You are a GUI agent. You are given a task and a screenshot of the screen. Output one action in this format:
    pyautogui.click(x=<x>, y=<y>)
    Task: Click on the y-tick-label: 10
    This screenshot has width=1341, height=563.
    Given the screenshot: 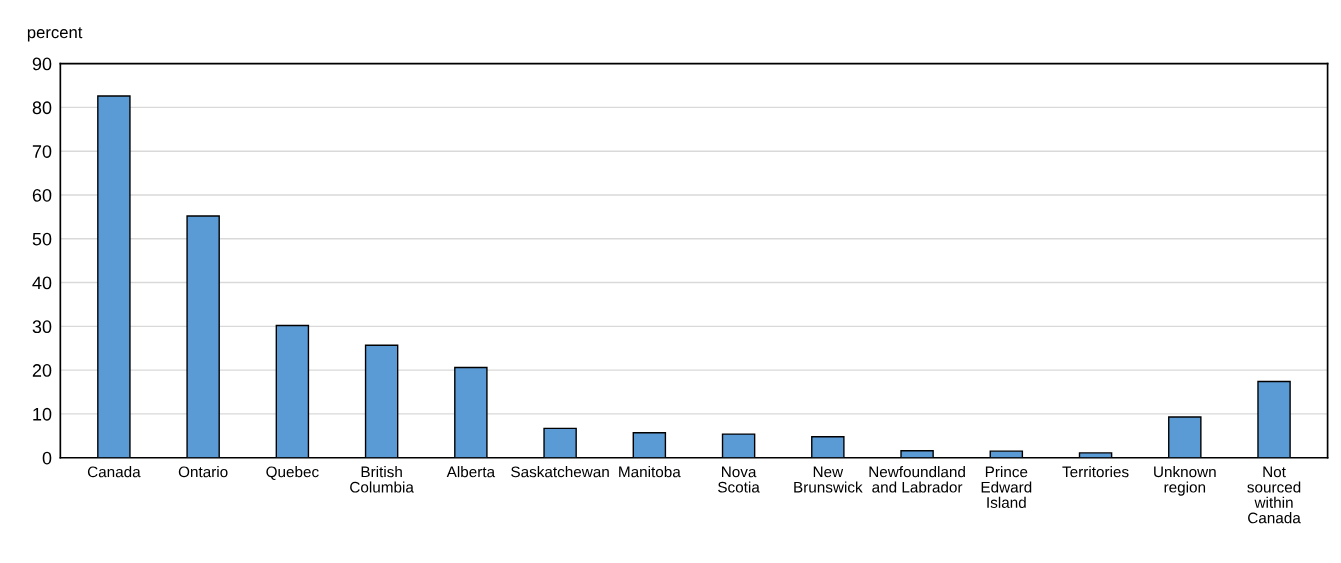 What is the action you would take?
    pyautogui.click(x=42, y=414)
    